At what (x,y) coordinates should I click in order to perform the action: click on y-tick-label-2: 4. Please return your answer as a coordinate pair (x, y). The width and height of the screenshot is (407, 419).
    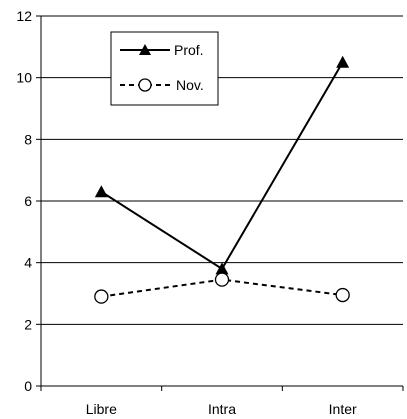
    Looking at the image, I should click on (28, 263).